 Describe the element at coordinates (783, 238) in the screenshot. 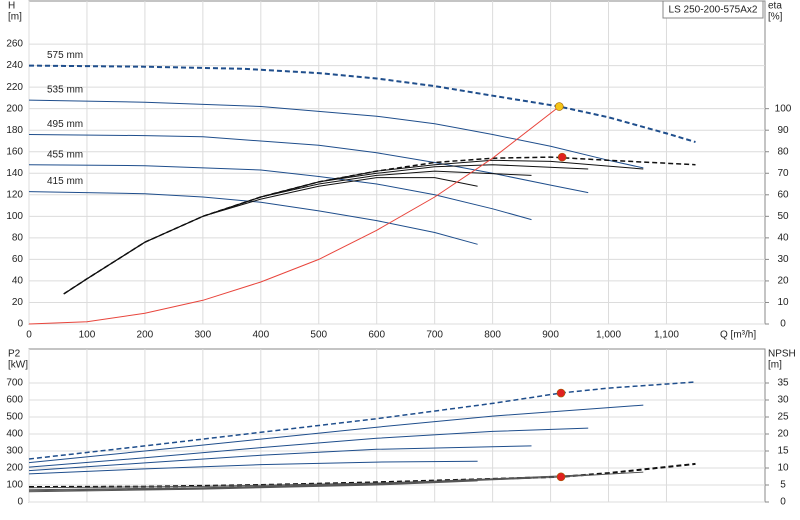

I see `y2-tick-label: 40` at that location.